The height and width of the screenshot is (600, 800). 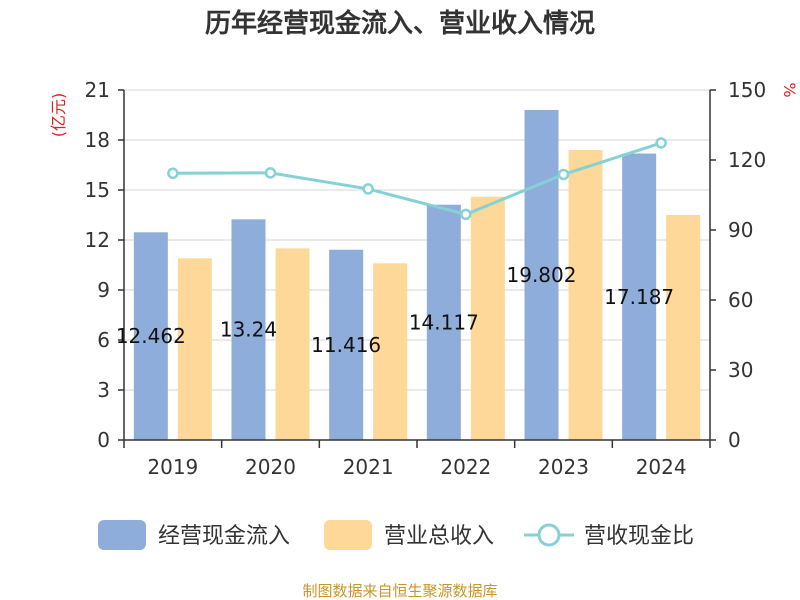 I want to click on left-tick-label: 12, so click(x=97, y=240).